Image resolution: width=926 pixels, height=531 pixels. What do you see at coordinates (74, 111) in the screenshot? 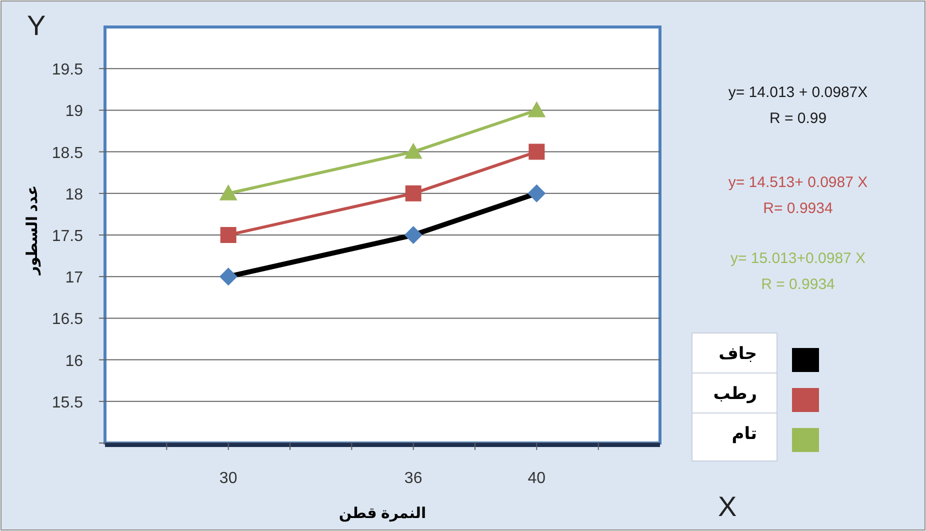
I see `y-tick-label: 19` at bounding box center [74, 111].